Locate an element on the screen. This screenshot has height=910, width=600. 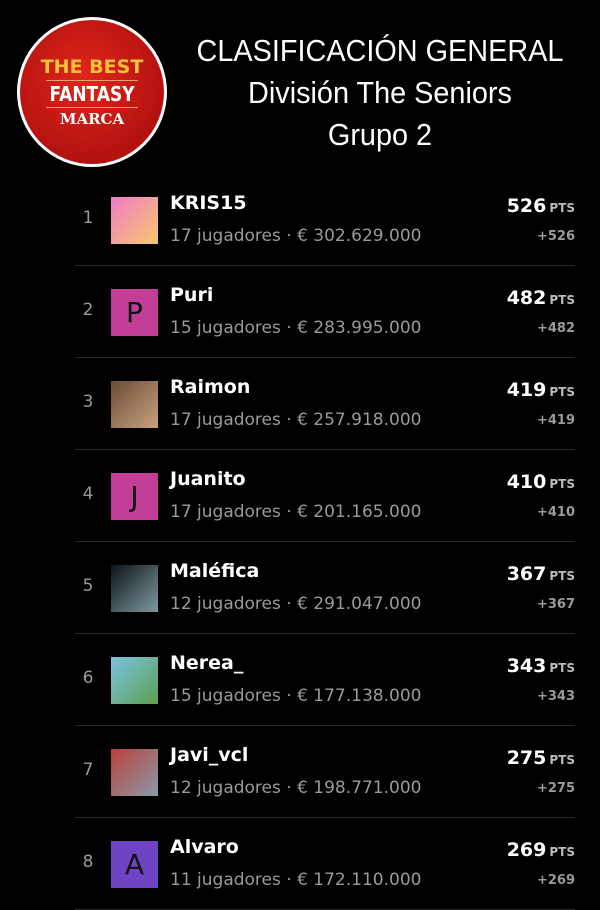
logo-line-3: MARCA is located at coordinates (92, 119).